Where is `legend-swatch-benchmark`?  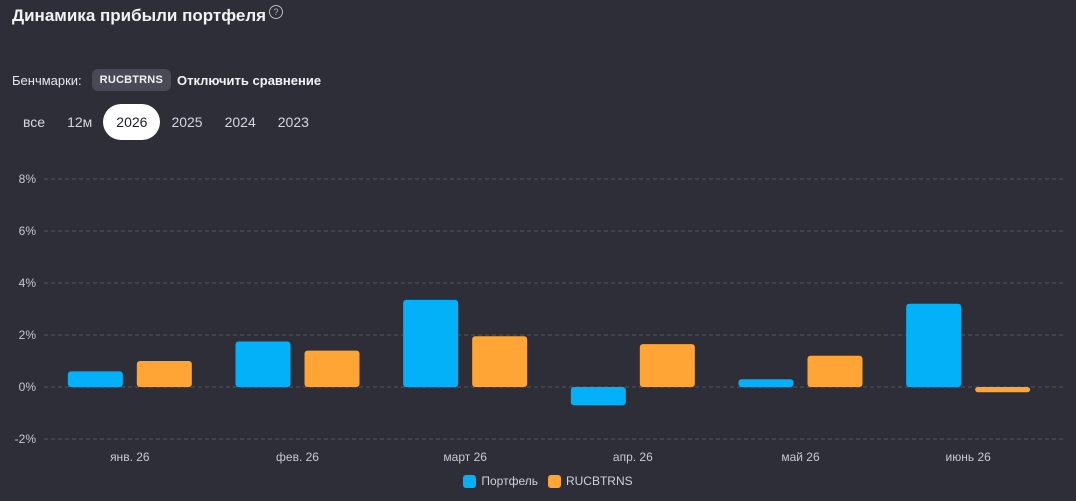 legend-swatch-benchmark is located at coordinates (554, 481).